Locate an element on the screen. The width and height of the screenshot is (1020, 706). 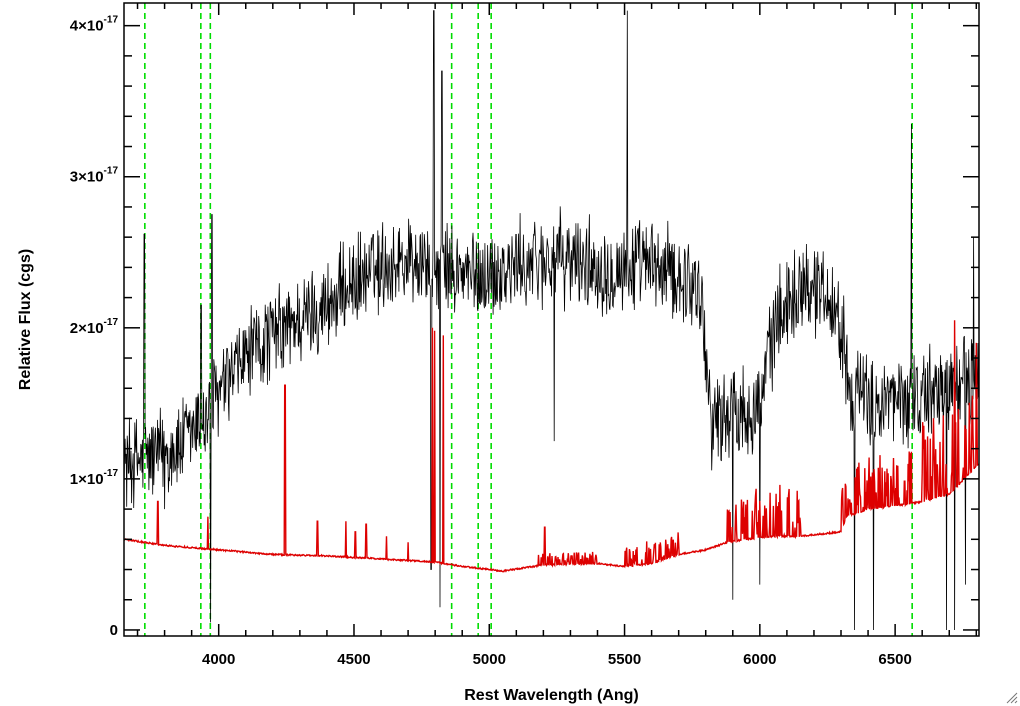
y-tick-labels: 0 1×10⁻¹⁷ 2×10⁻¹⁷ 3×10⁻¹⁷ 4×10⁻¹⁷ is located at coordinates (94, 327).